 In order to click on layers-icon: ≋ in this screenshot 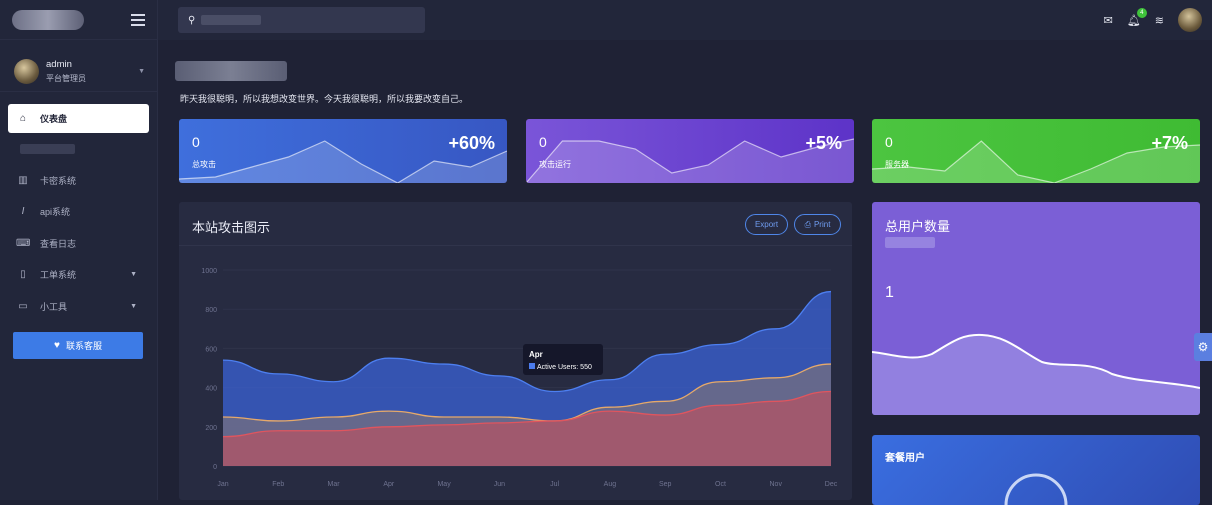, I will do `click(1159, 20)`.